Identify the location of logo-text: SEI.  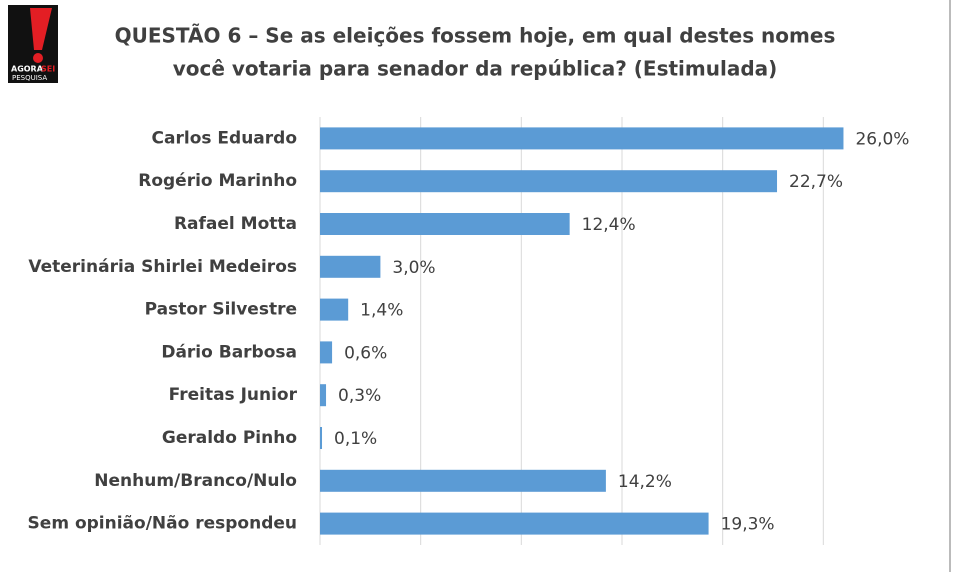
(48, 69).